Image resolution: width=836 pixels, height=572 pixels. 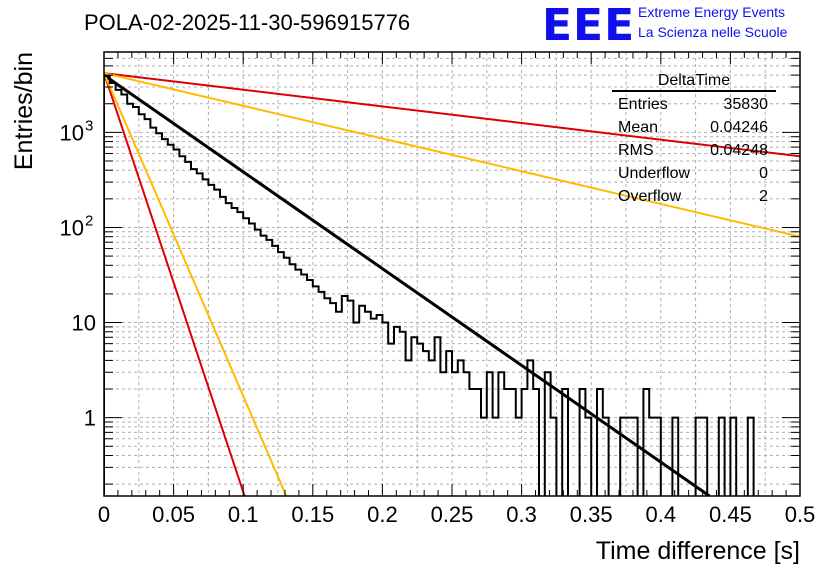 I want to click on stats-row: Underflow 0, so click(x=696, y=173).